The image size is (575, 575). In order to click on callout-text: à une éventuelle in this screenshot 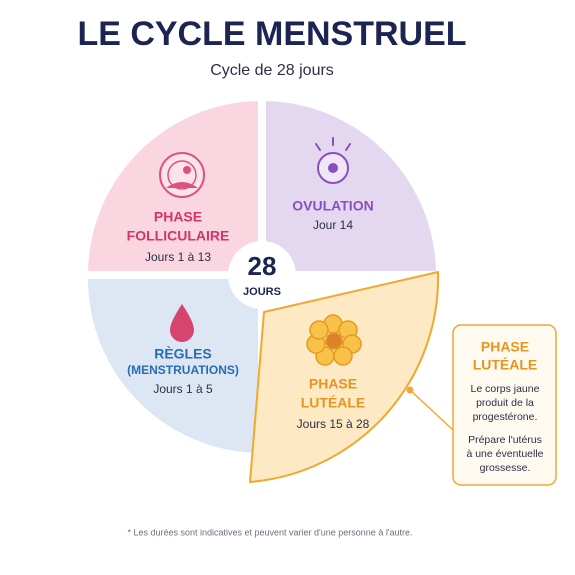, I will do `click(504, 454)`.